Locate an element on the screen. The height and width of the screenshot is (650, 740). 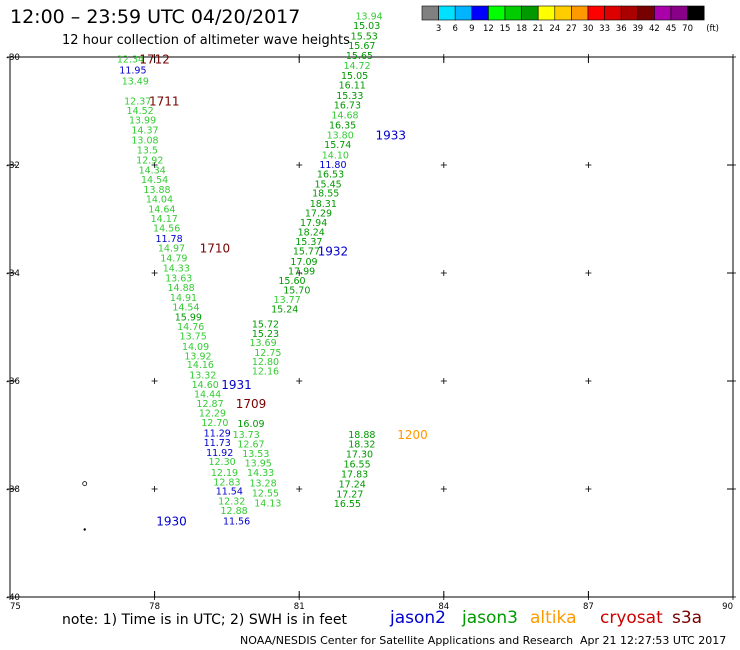
wave-height-label: 13.08 is located at coordinates (144, 141).